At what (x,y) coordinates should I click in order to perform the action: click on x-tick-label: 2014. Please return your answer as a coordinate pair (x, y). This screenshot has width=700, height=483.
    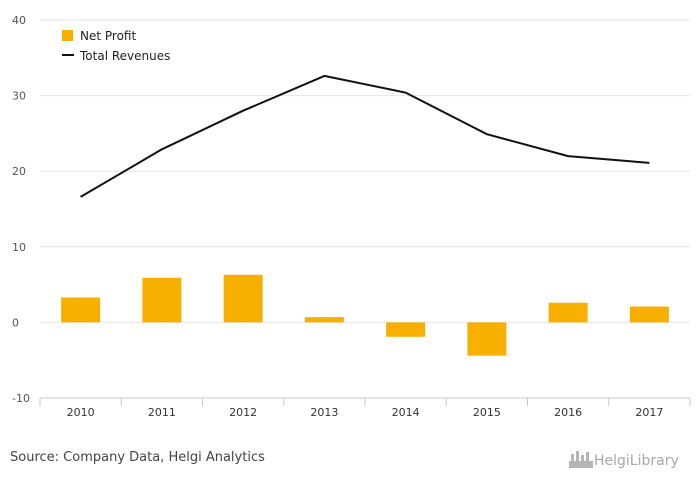
    Looking at the image, I should click on (406, 412).